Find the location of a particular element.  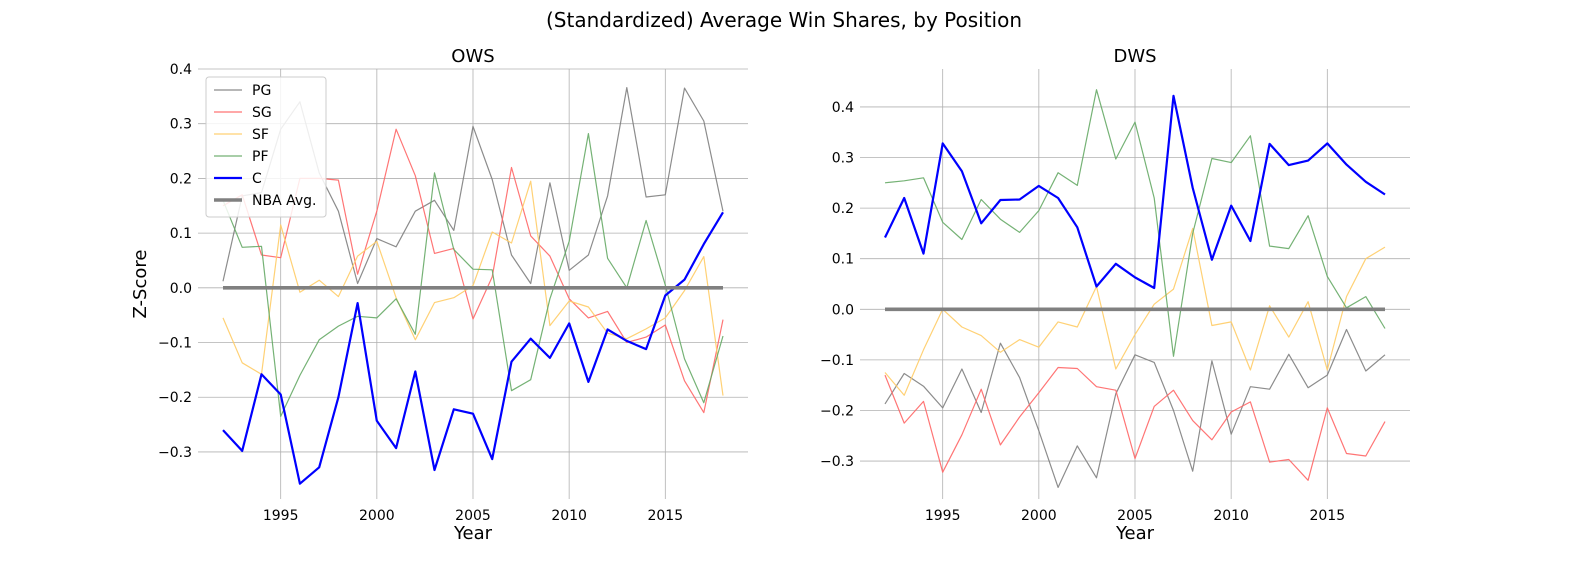

ows-xtick-label: 2005 is located at coordinates (473, 516).